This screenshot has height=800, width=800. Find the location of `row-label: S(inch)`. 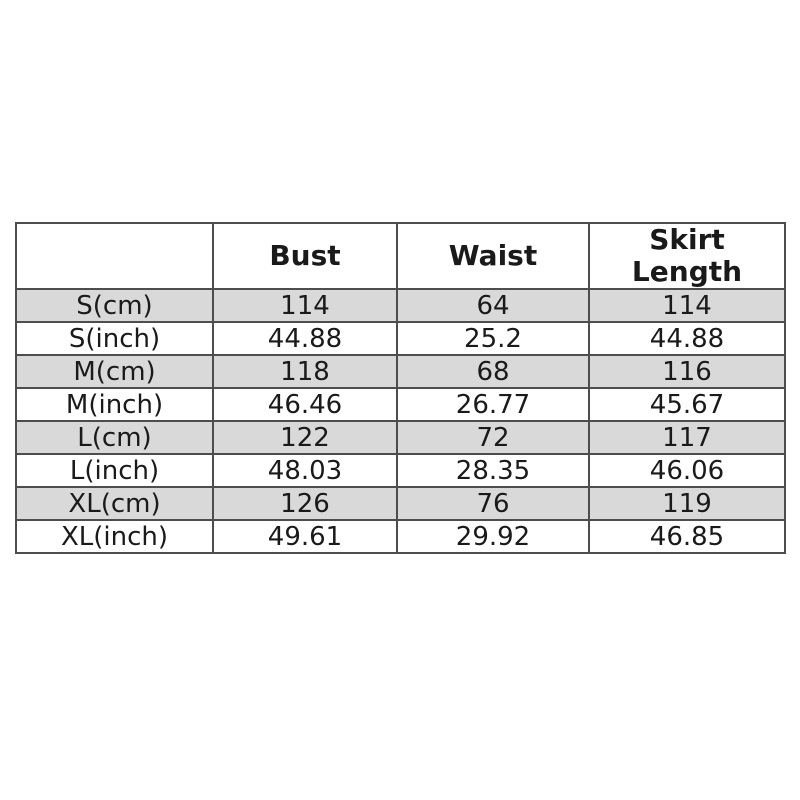

row-label: S(inch) is located at coordinates (114, 339).